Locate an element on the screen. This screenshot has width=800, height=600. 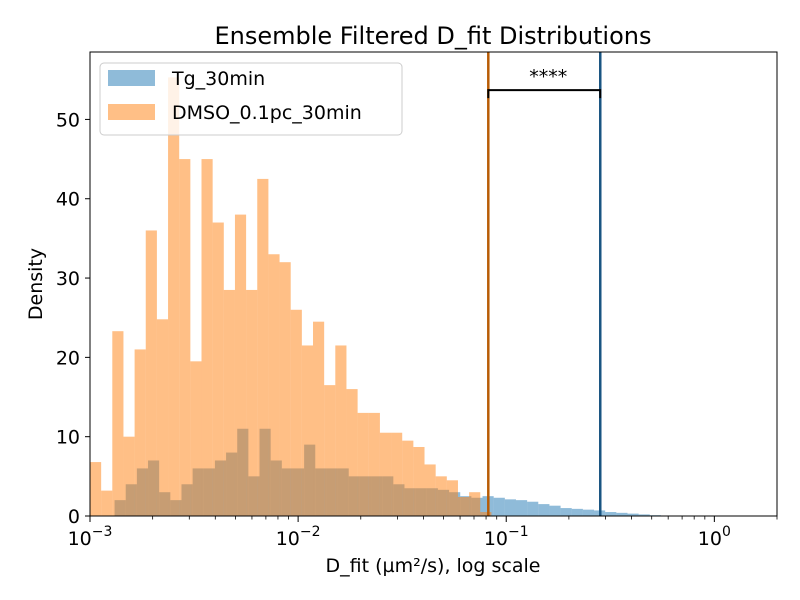
x-axis-label: D_fit (µm²/s), log scale is located at coordinates (433, 566).